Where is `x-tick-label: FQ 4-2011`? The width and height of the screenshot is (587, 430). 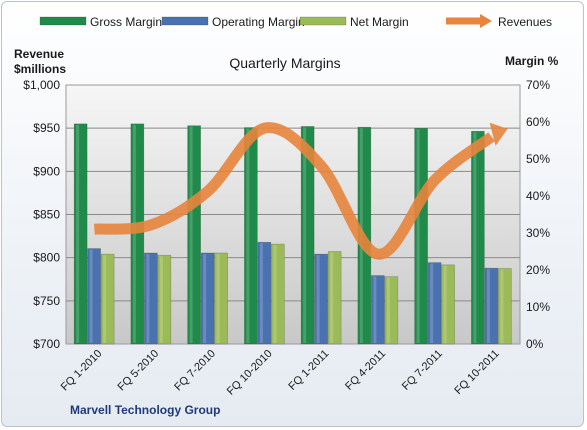
x-tick-label: FQ 4-2011 is located at coordinates (365, 370).